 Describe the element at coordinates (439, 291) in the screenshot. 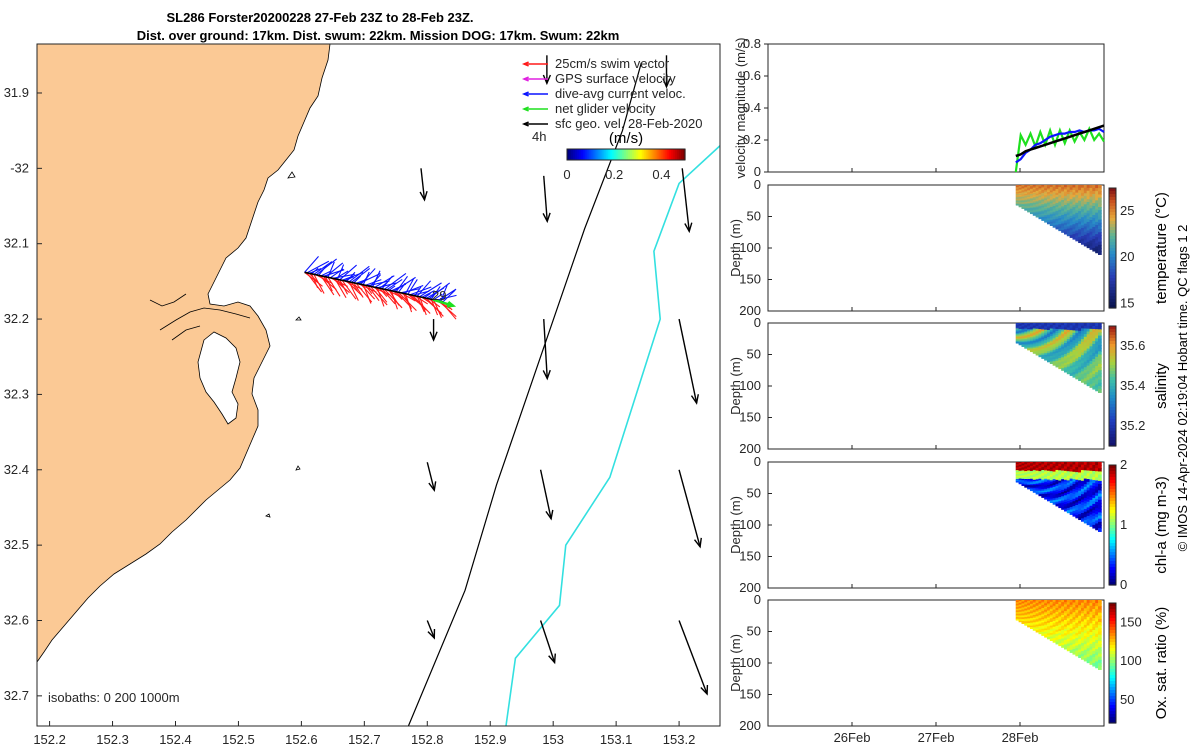

I see `dive-avg-current-vector` at that location.